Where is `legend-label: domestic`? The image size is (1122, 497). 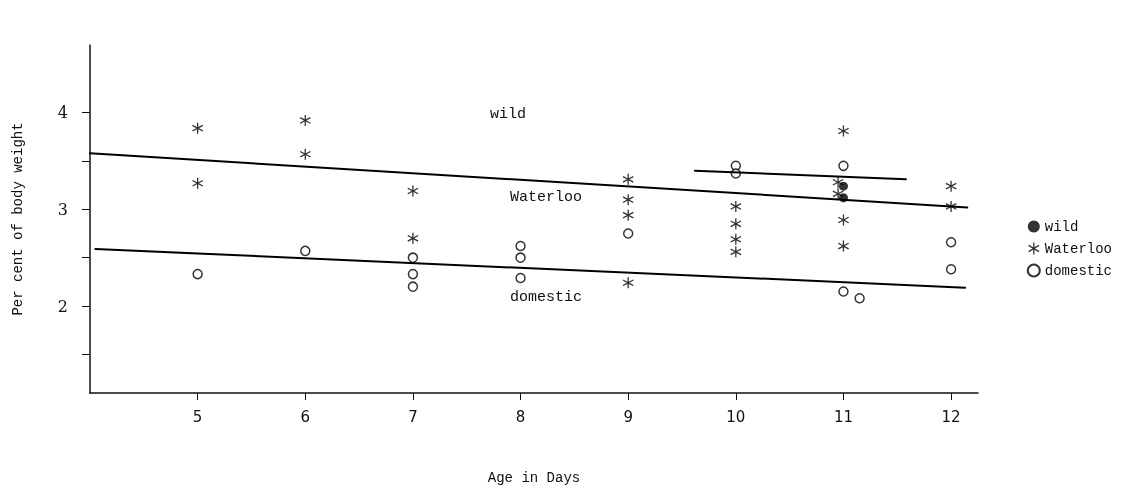 legend-label: domestic is located at coordinates (1078, 270).